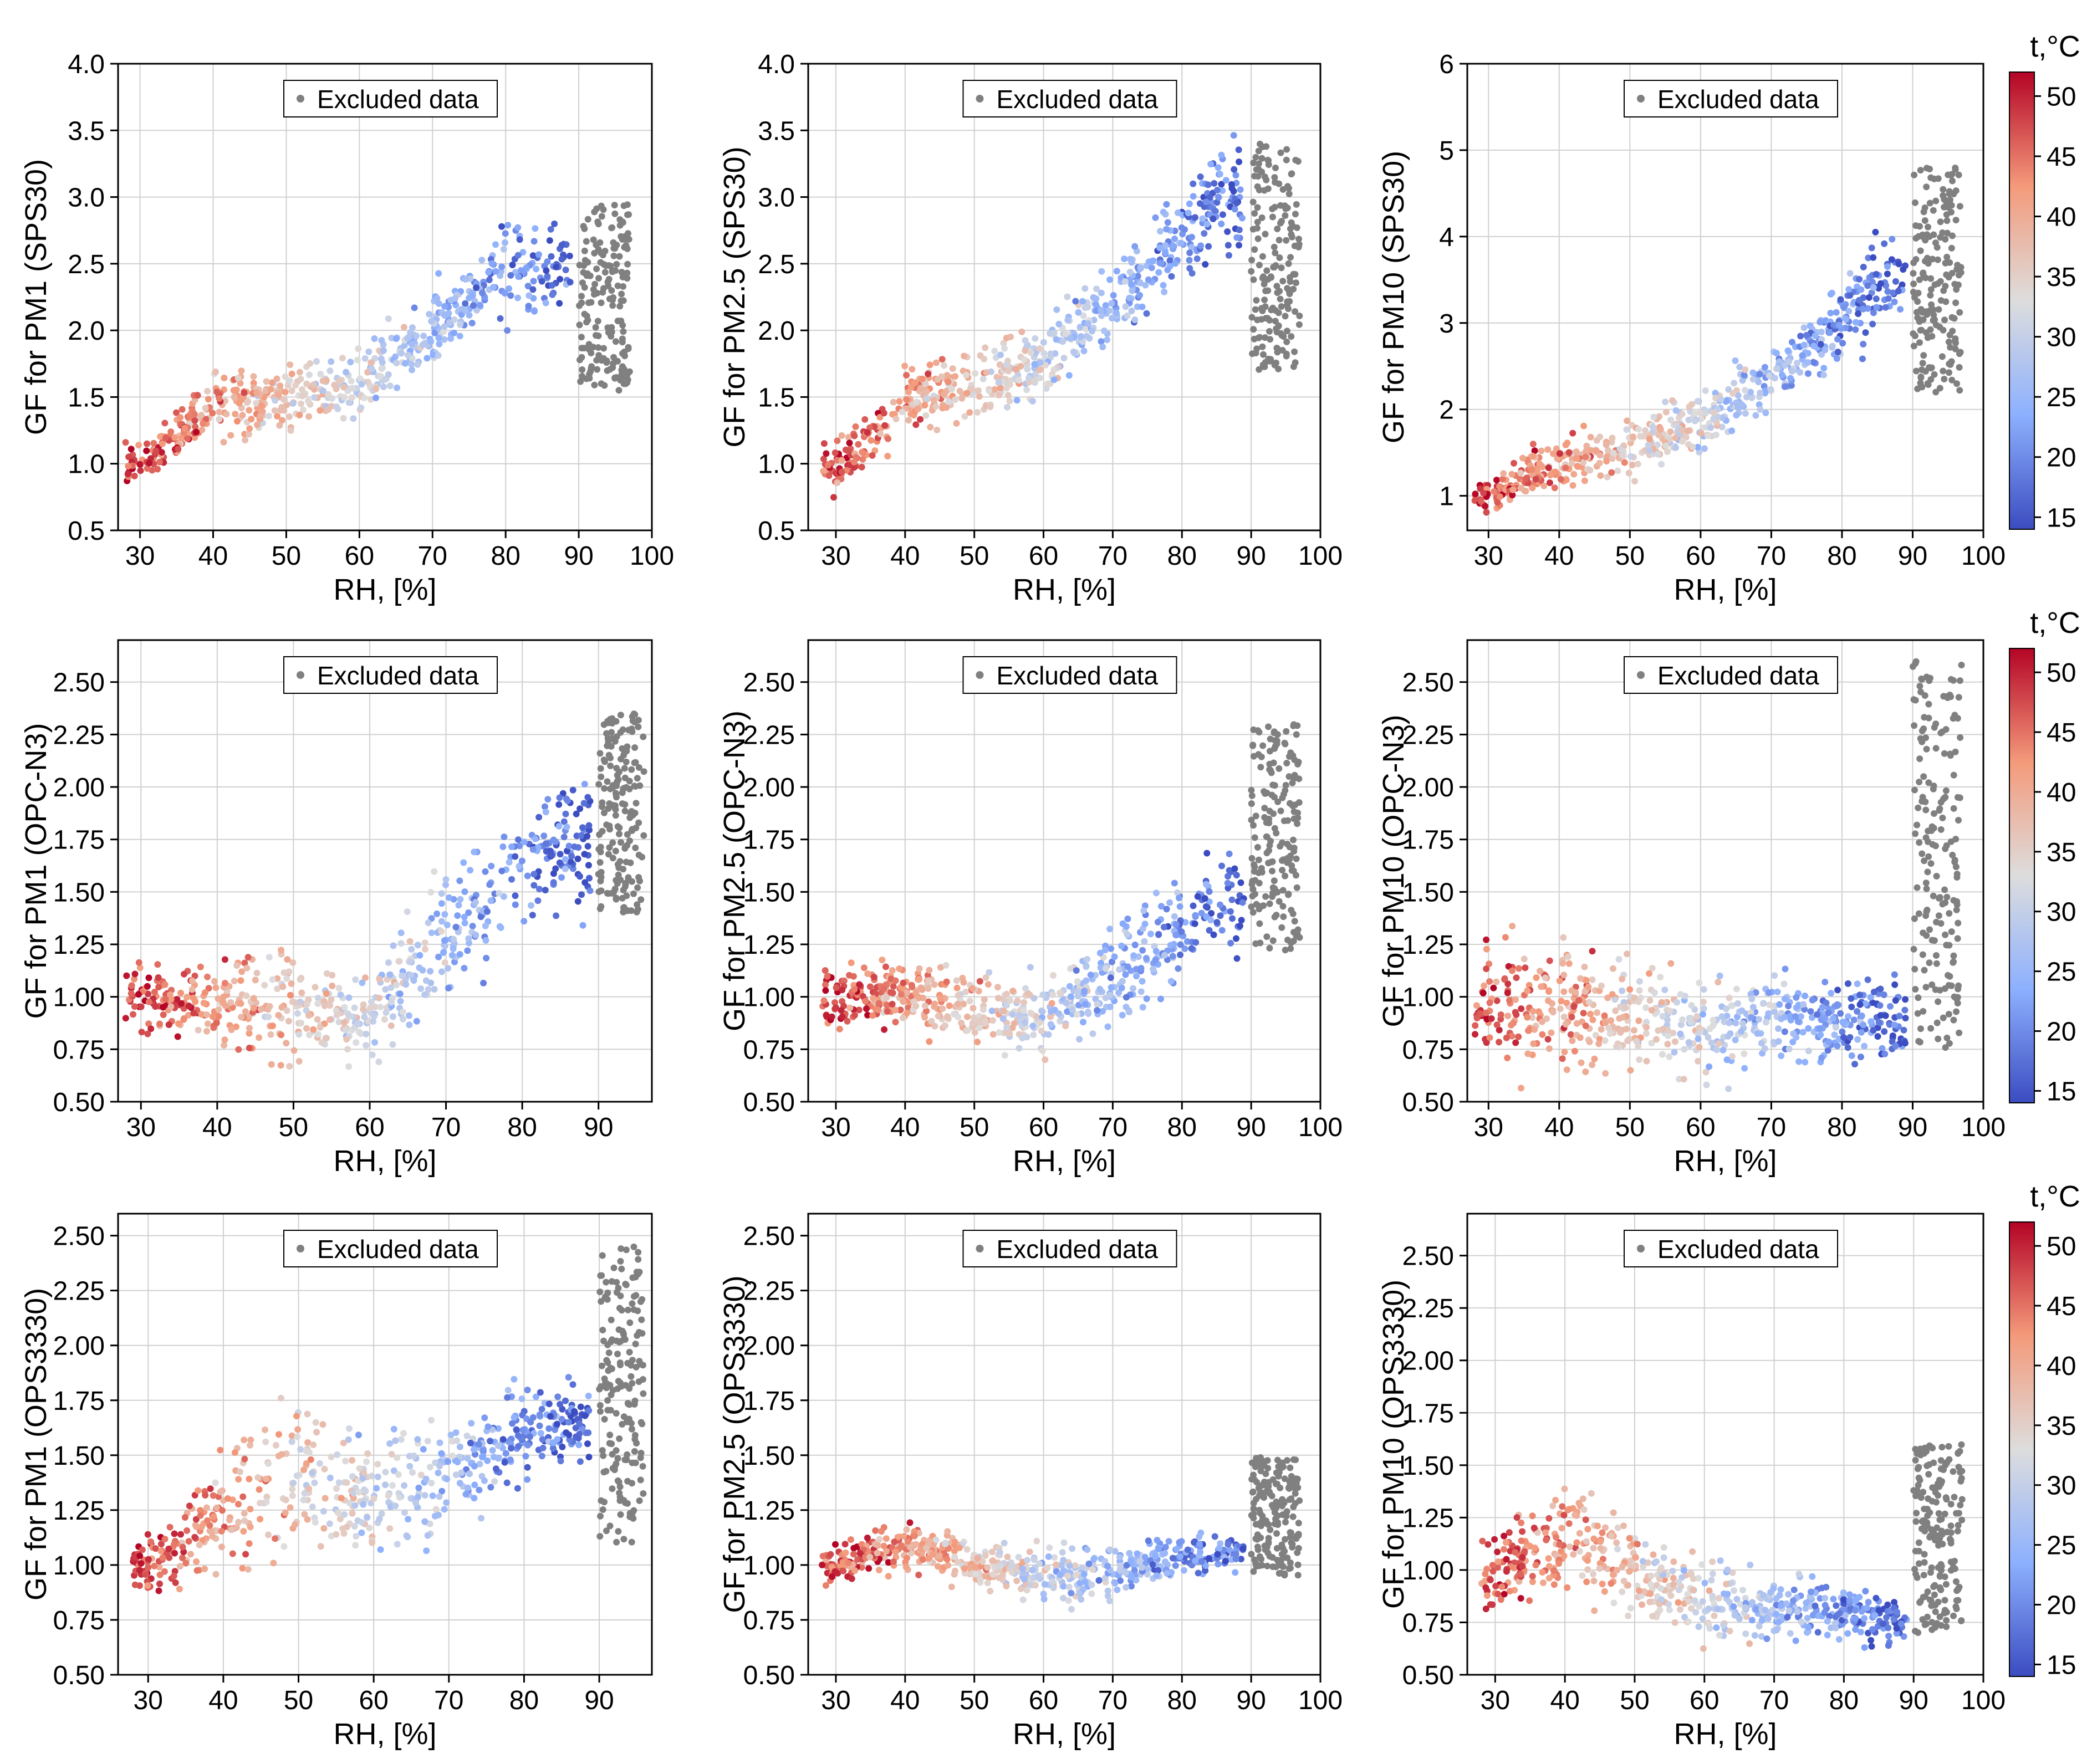  What do you see at coordinates (776, 331) in the screenshot?
I see `y-tick-label: 2.0` at bounding box center [776, 331].